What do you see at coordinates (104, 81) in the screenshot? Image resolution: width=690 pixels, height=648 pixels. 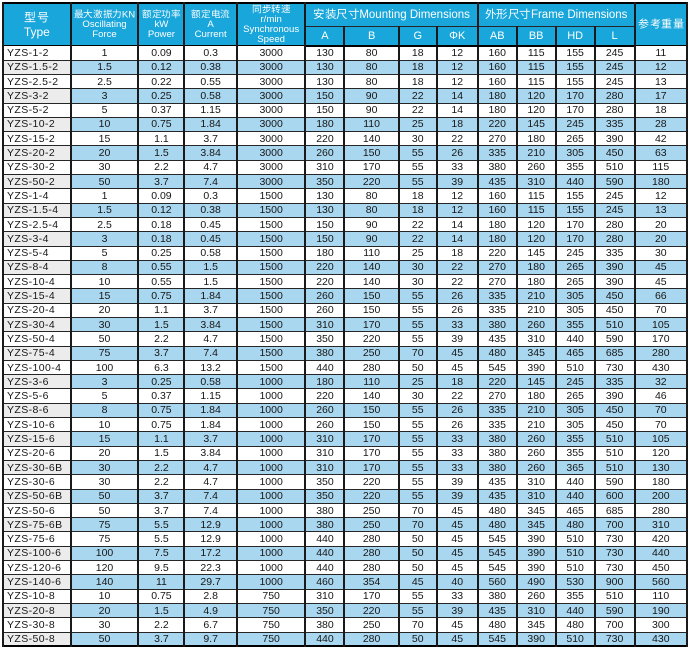 I see `value-cell: 2.5` at bounding box center [104, 81].